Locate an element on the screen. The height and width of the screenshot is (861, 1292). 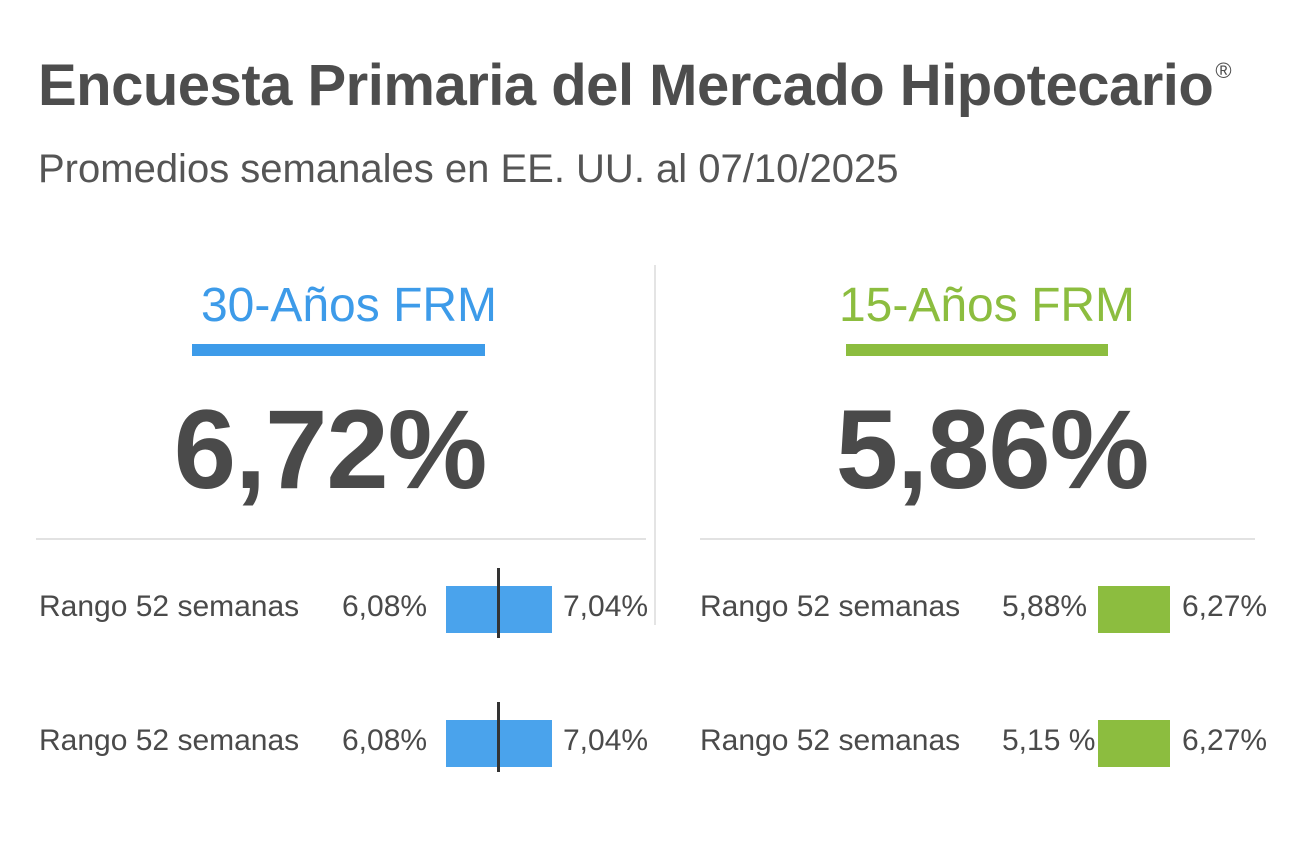
range-row-15-year-2: Rango 52 semanas 5,15 % 6,27% is located at coordinates (996, 742).